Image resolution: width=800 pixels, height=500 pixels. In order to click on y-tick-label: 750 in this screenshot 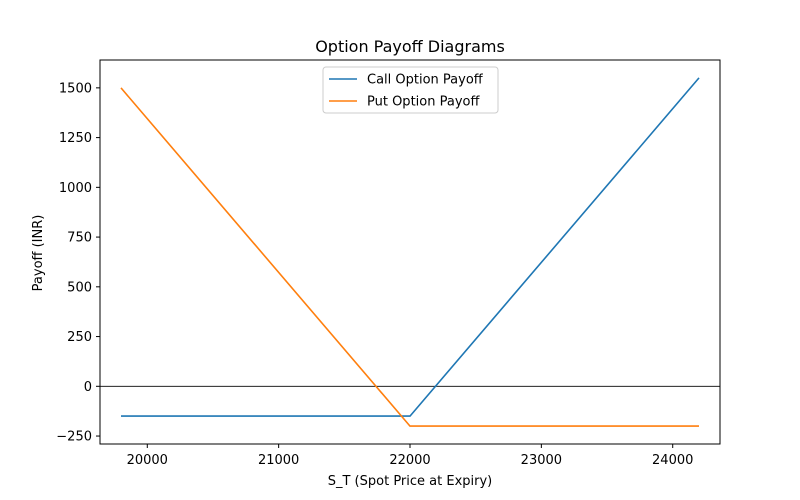, I will do `click(79, 238)`.